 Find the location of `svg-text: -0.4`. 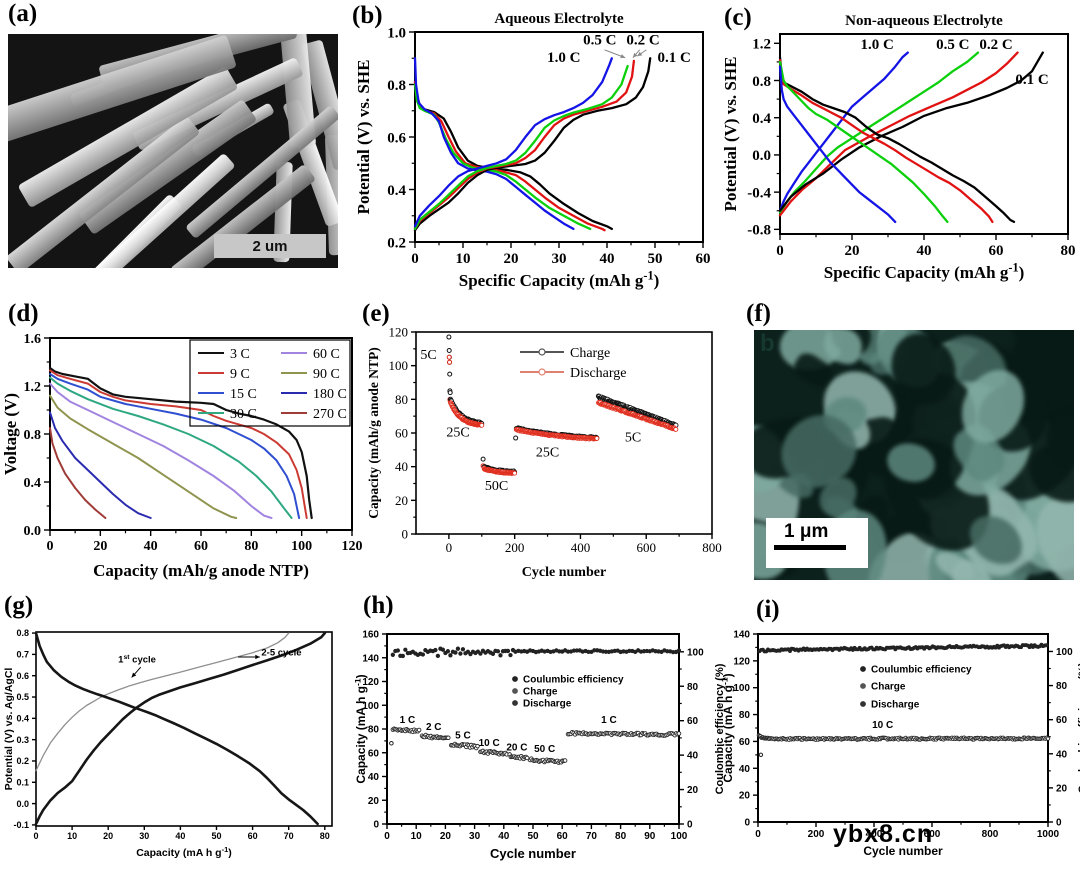

svg-text: -0.4 is located at coordinates (759, 193).